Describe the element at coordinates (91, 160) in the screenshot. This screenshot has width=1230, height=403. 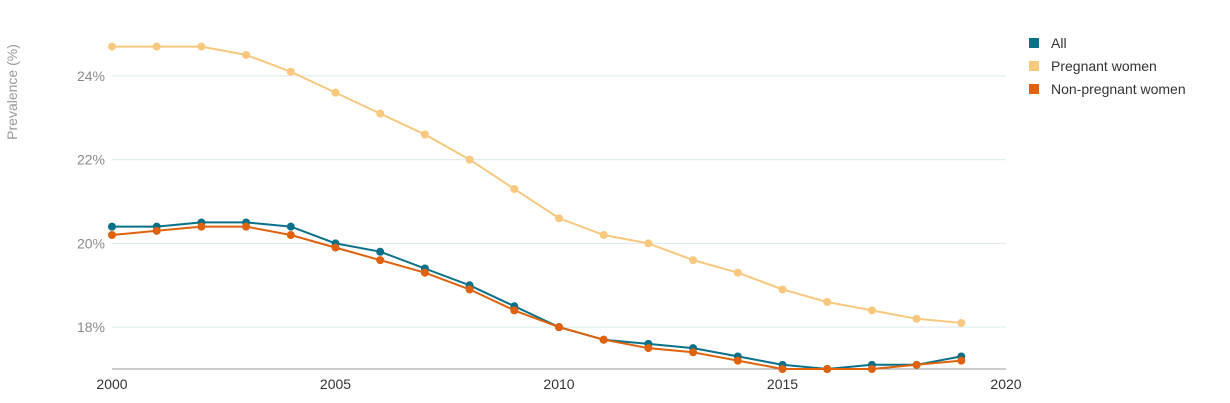
I see `y-tick-label: 22%` at that location.